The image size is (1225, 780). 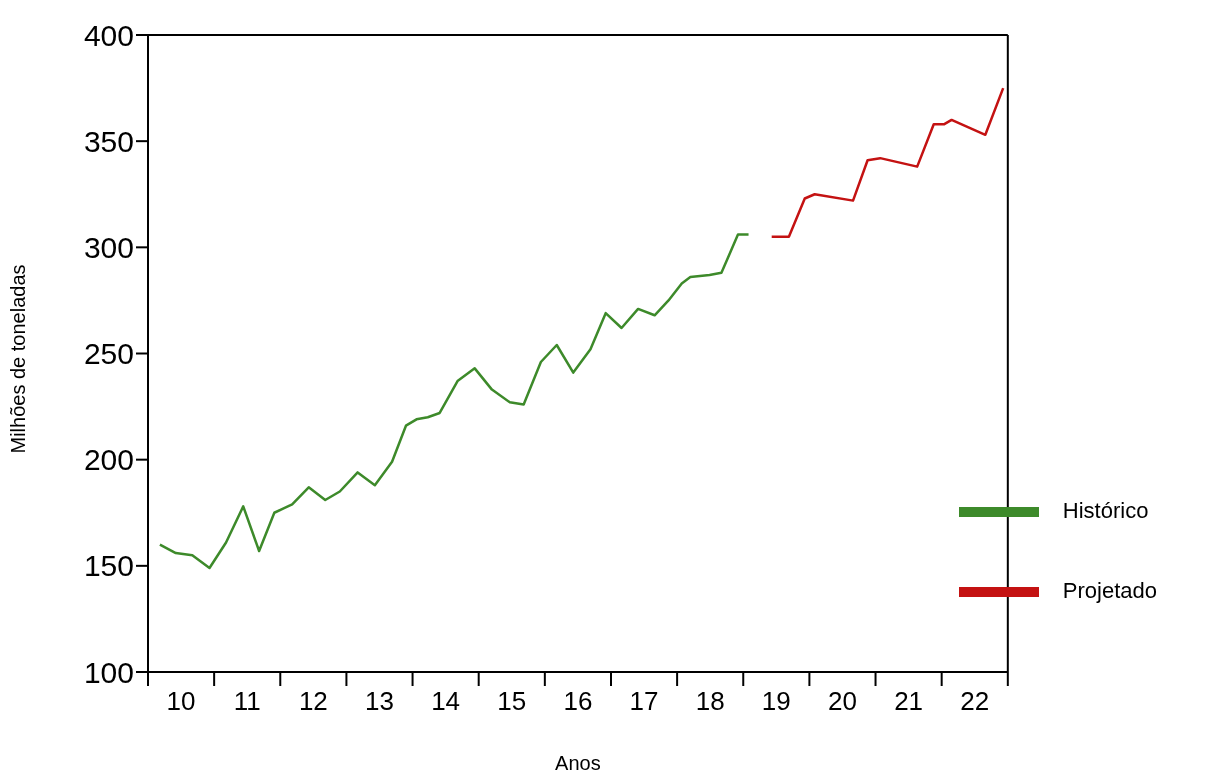 I want to click on x-tick-label: 13, so click(x=379, y=701).